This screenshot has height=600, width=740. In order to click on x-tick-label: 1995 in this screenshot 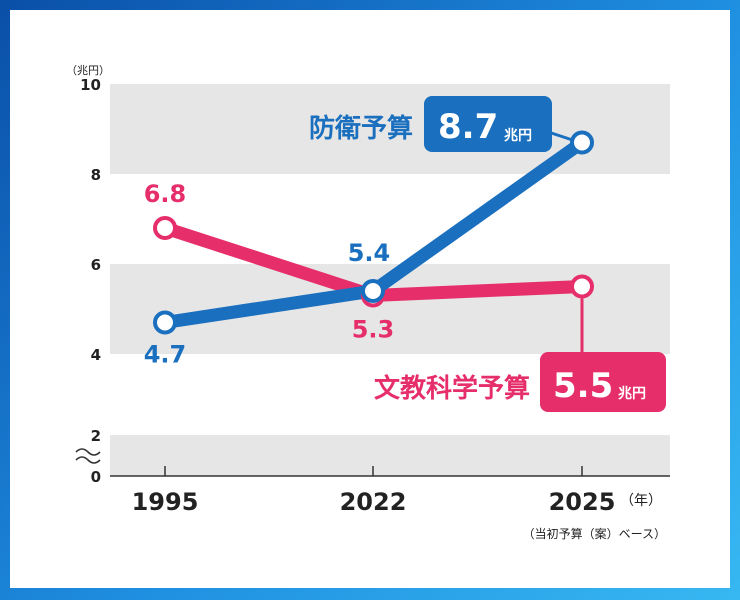, I will do `click(165, 502)`.